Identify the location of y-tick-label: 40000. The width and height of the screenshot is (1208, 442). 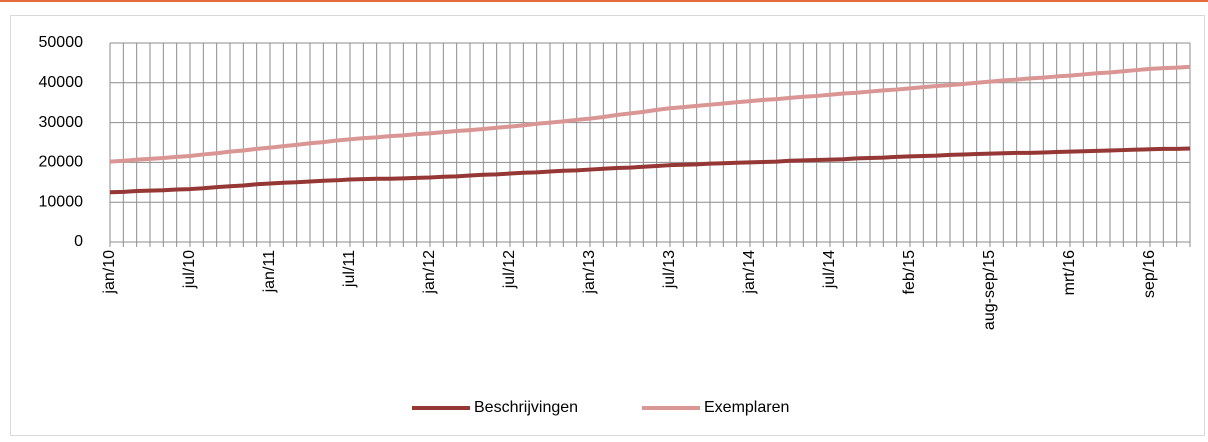
(61, 82).